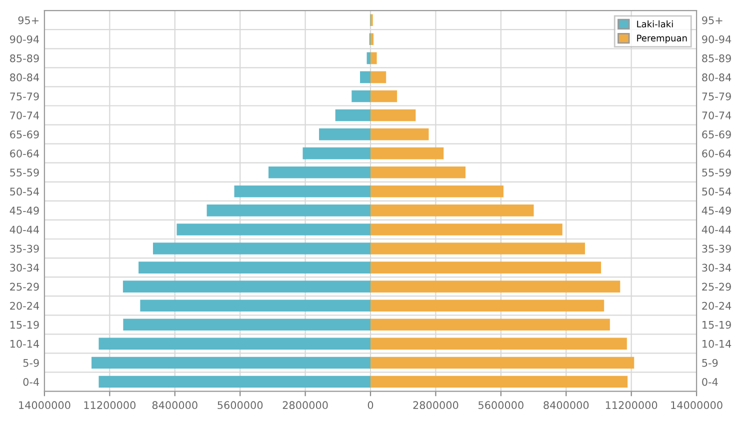 This screenshot has height=423, width=741. What do you see at coordinates (31, 362) in the screenshot?
I see `category-label: 5-9` at bounding box center [31, 362].